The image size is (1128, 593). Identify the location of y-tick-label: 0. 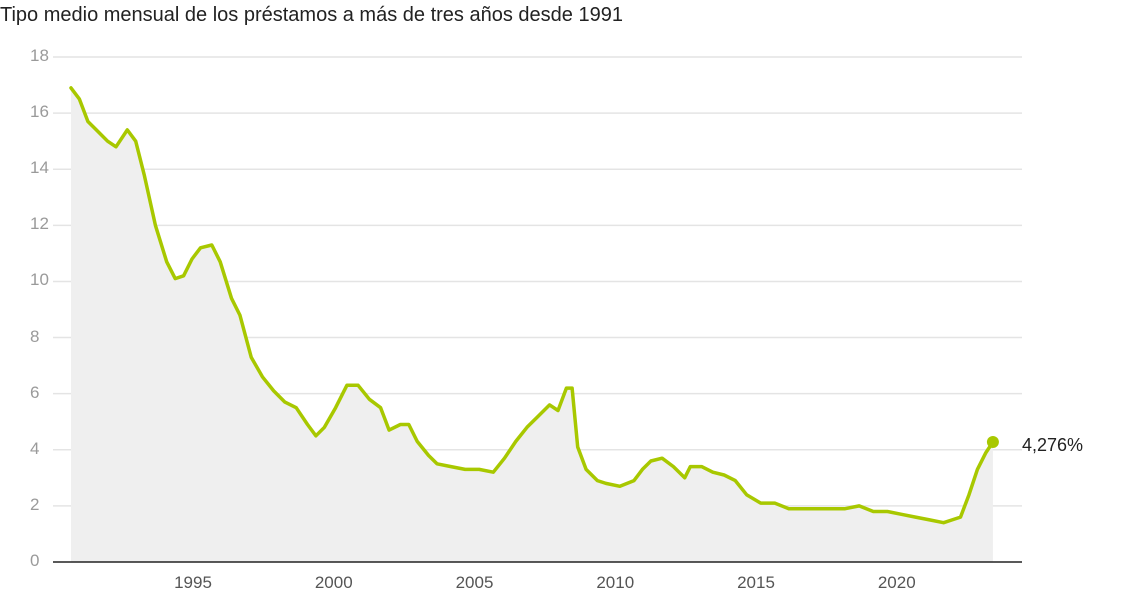
(35, 560).